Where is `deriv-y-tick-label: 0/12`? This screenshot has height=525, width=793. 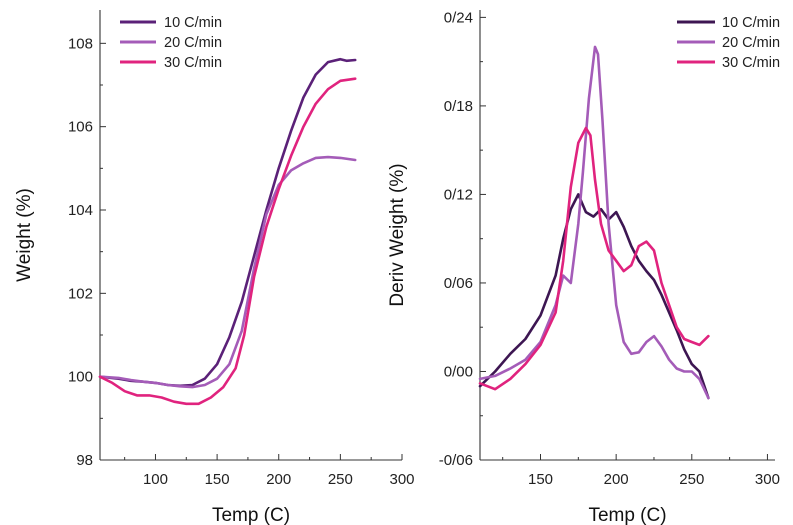 deriv-y-tick-label: 0/12 is located at coordinates (458, 194).